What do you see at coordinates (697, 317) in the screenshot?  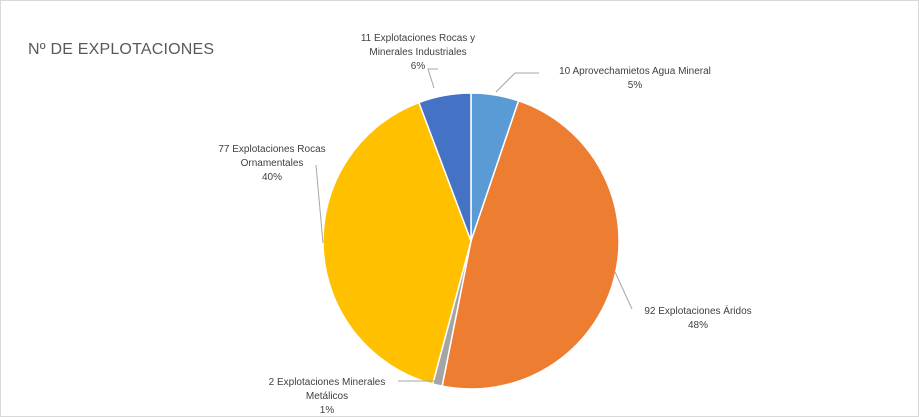 I see `slice-label: 92 Explotaciones Áridos 48%` at bounding box center [697, 317].